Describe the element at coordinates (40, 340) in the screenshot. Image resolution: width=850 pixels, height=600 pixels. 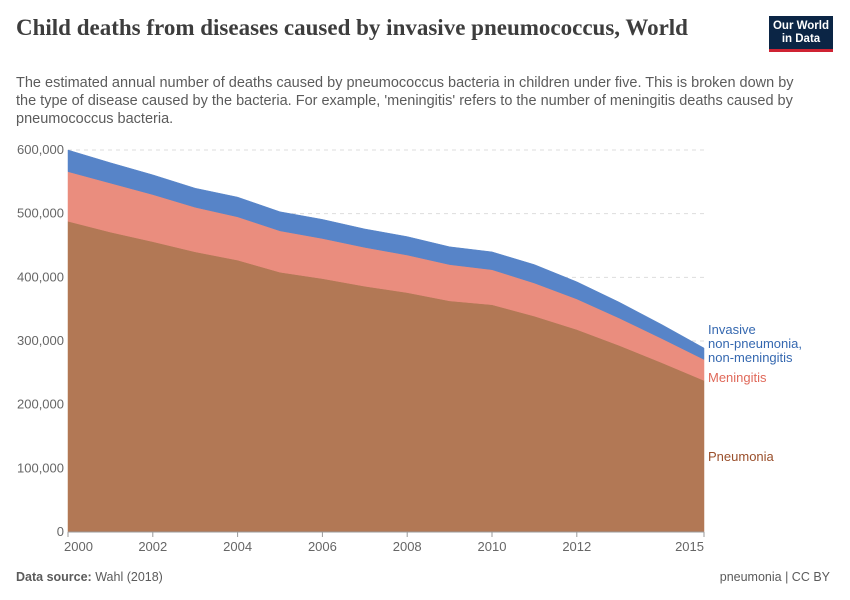
I see `y-tick-label: 300,000` at that location.